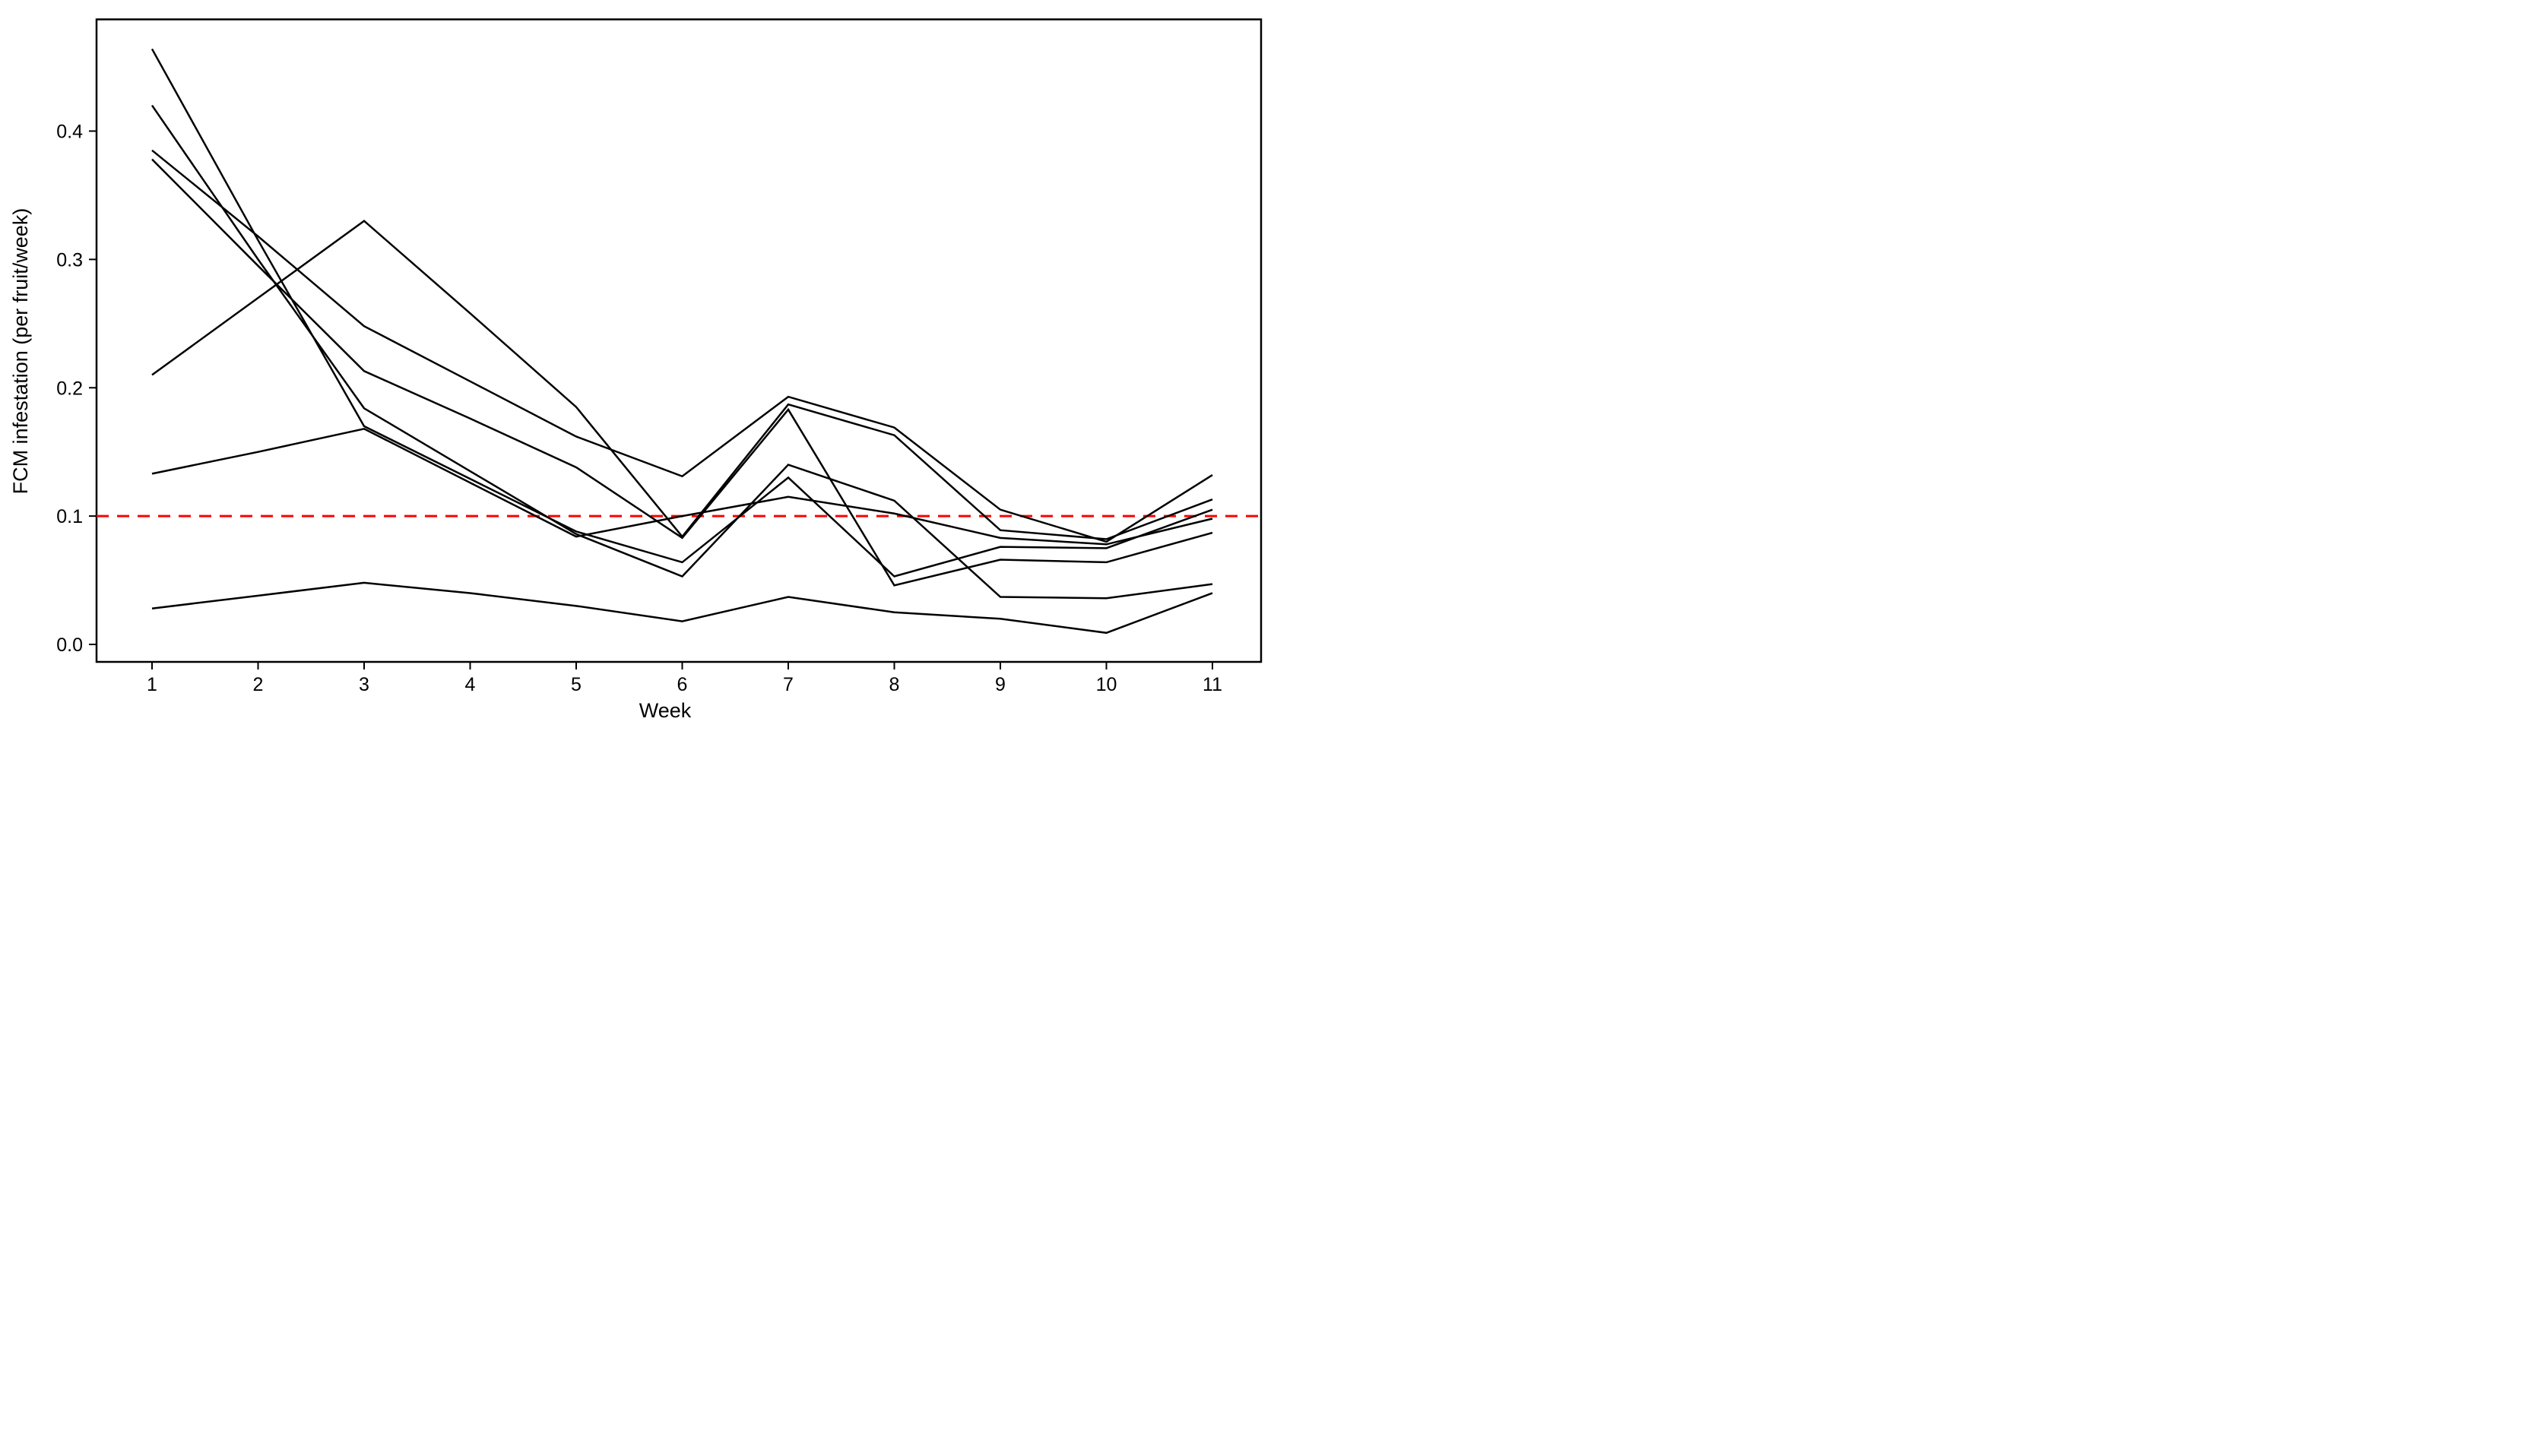 This screenshot has height=1456, width=2548. What do you see at coordinates (69, 388) in the screenshot?
I see `y-axis-tick-label: 0.2` at bounding box center [69, 388].